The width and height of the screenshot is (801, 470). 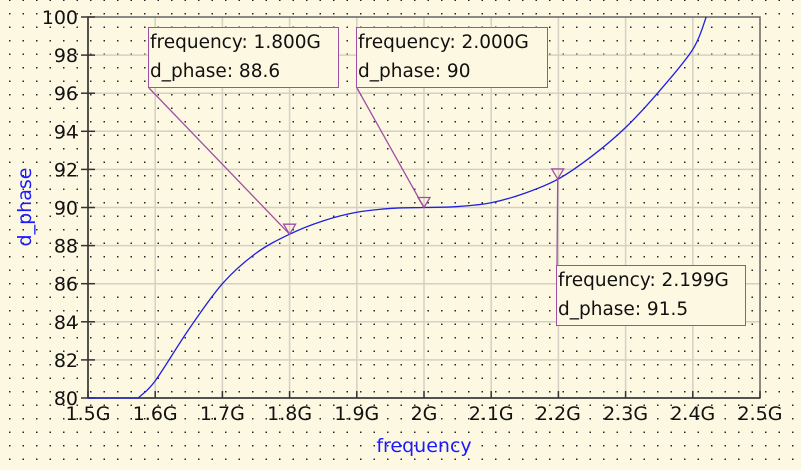 I want to click on marker-2-label: frequency: 2.000G d_phase: 90, so click(x=452, y=57).